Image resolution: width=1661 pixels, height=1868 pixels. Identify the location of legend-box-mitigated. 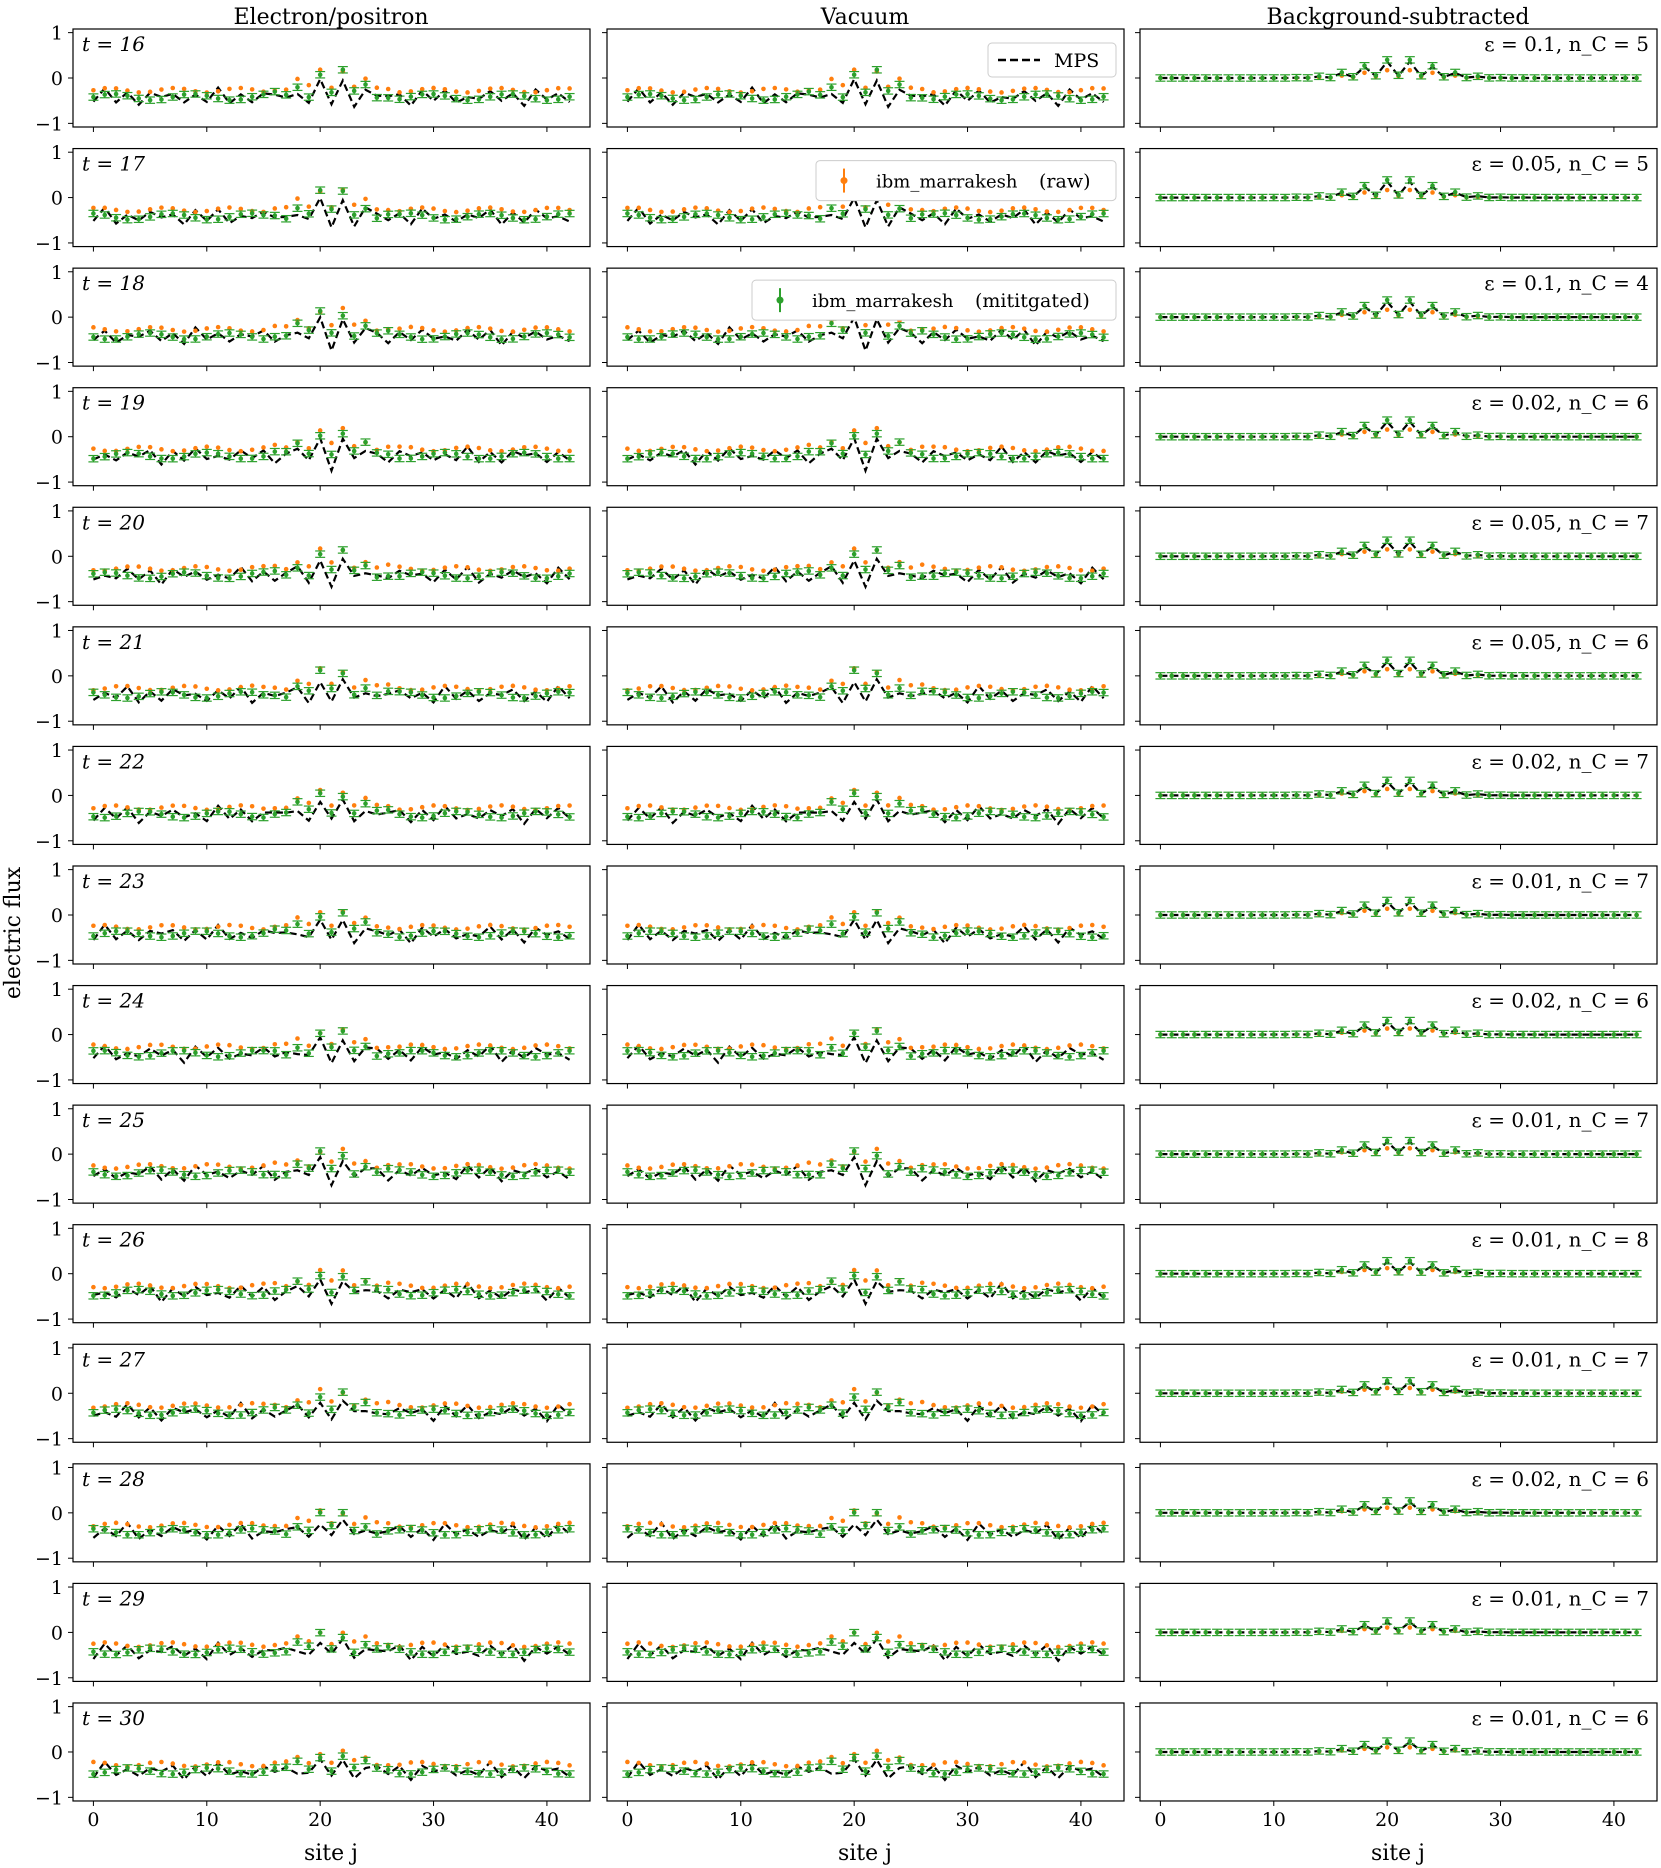
(934, 300).